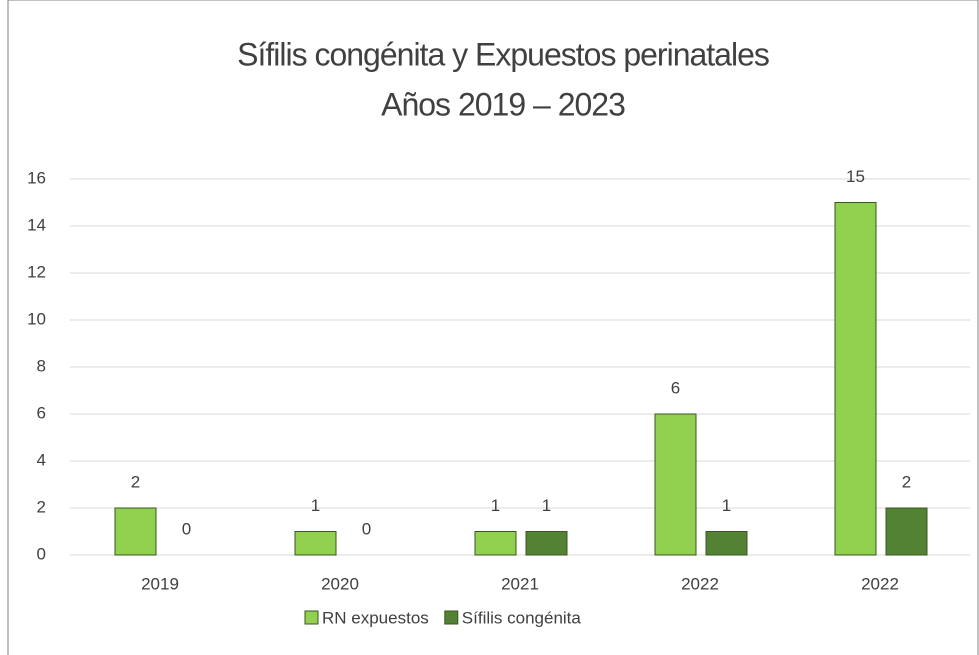  Describe the element at coordinates (36, 318) in the screenshot. I see `y-tick-label: 10` at that location.